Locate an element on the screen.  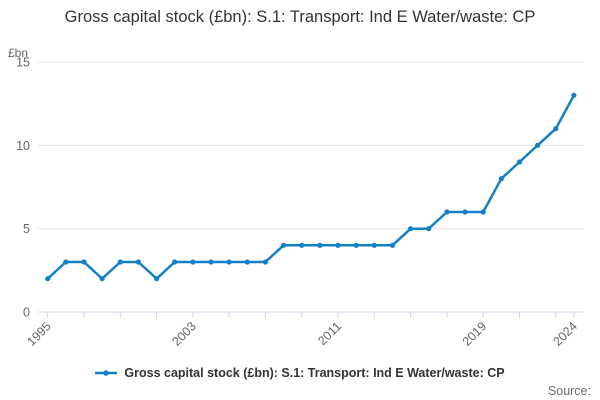
source-label: Source: is located at coordinates (569, 391).